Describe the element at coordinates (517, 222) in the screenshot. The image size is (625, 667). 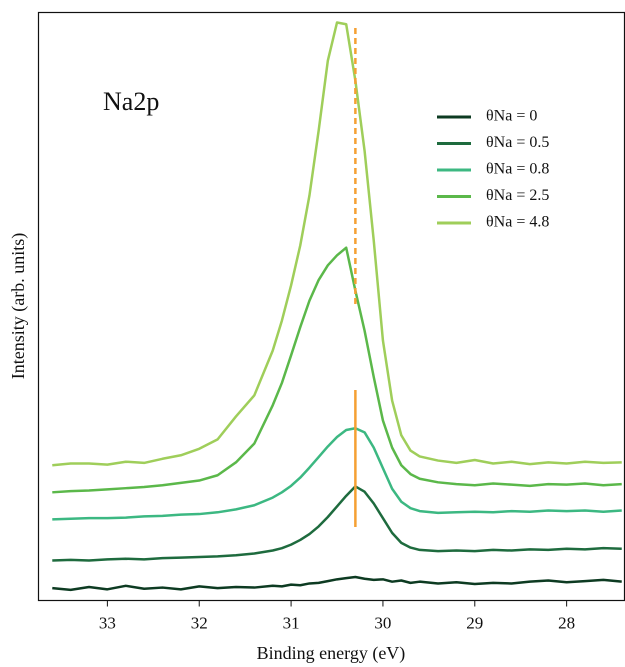
I see `legend-label: θNa = 4.8` at that location.